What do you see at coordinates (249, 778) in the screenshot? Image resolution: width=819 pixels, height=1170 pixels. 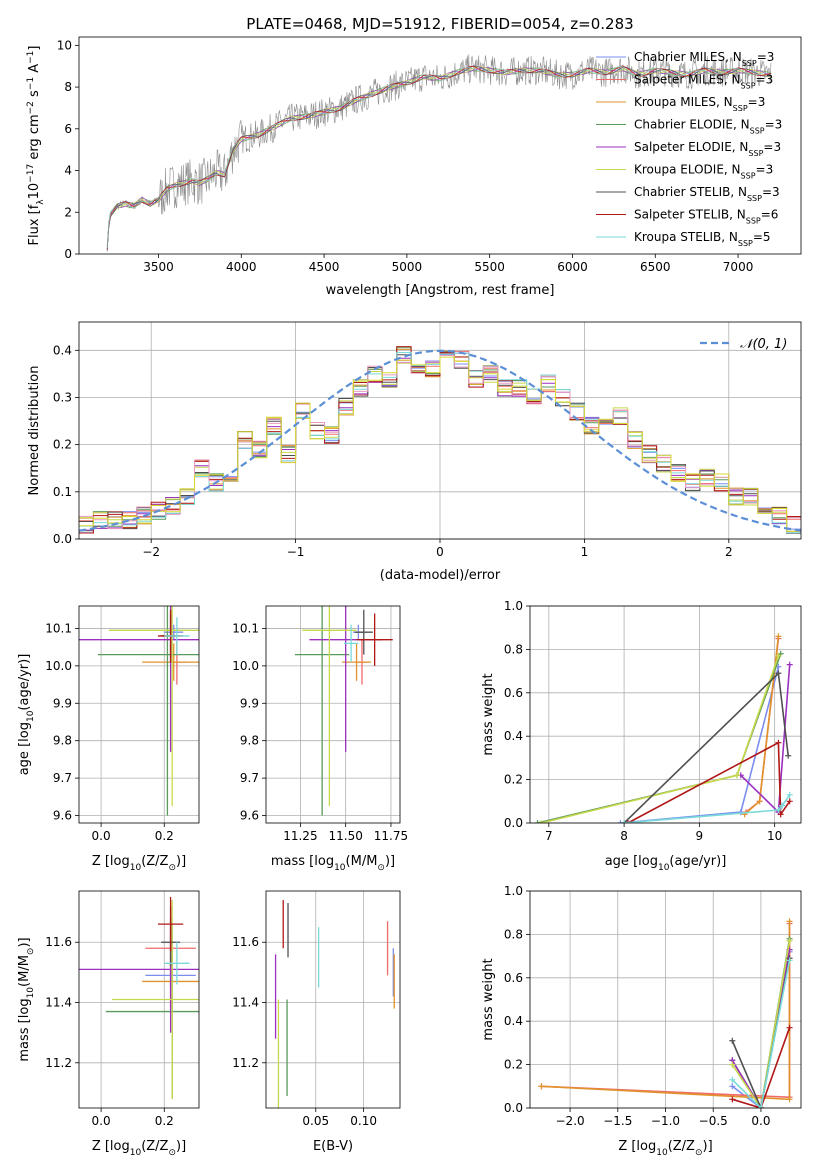 I see `age-vs-mass-ytick-label: 9.7` at bounding box center [249, 778].